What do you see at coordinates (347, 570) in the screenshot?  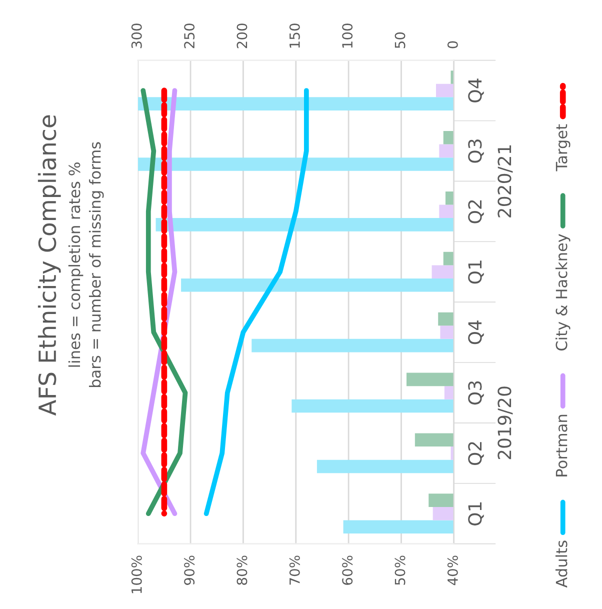 I see `x-tick-label: 60%` at bounding box center [347, 570].